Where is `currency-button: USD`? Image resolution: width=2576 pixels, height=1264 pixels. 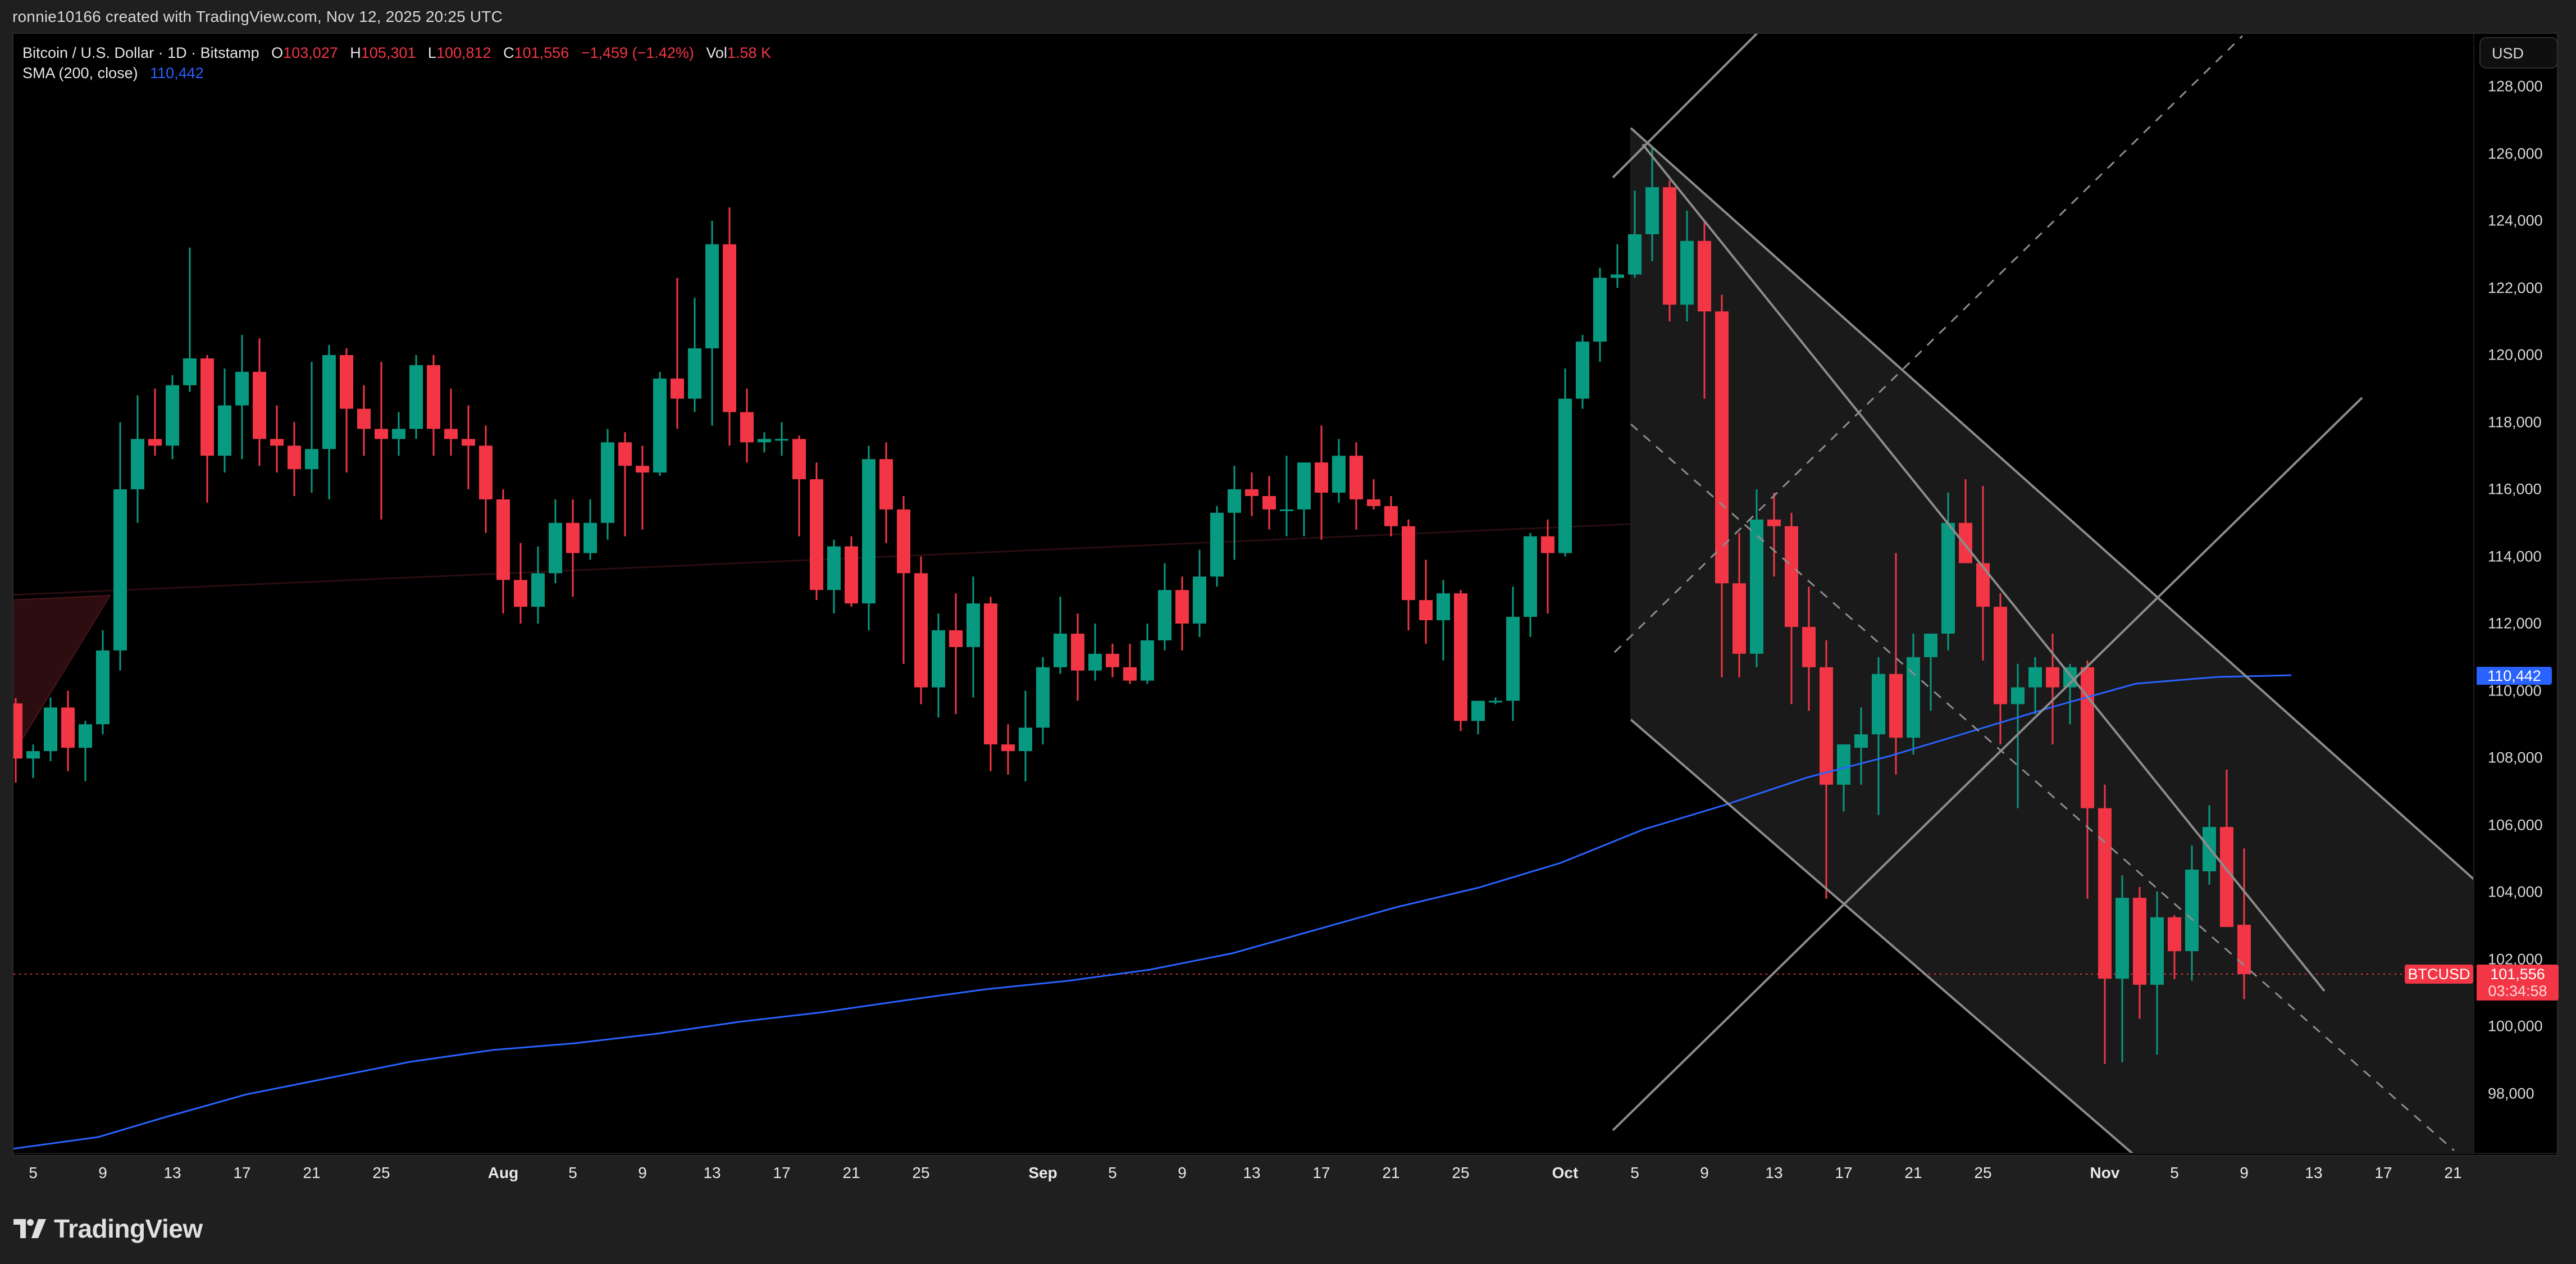 currency-button: USD is located at coordinates (2518, 53).